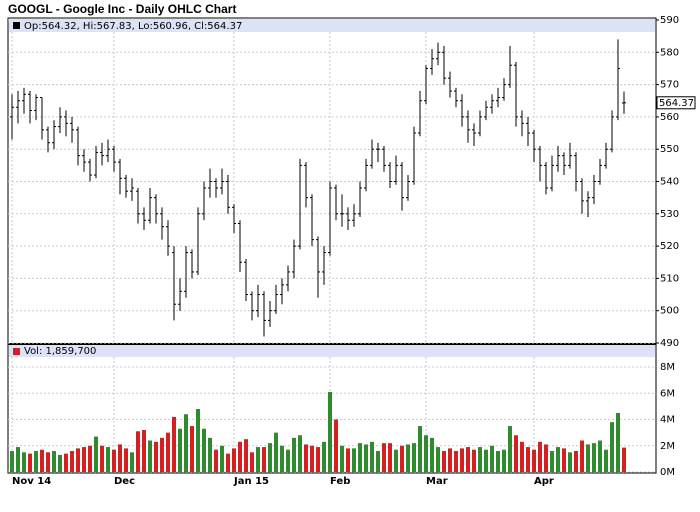  I want to click on x-tick-label: Feb, so click(340, 481).